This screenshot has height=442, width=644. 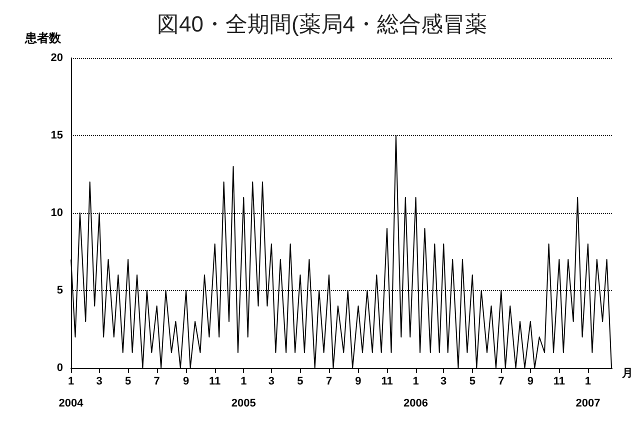 What do you see at coordinates (627, 374) in the screenshot?
I see `x-axis-title: 月` at bounding box center [627, 374].